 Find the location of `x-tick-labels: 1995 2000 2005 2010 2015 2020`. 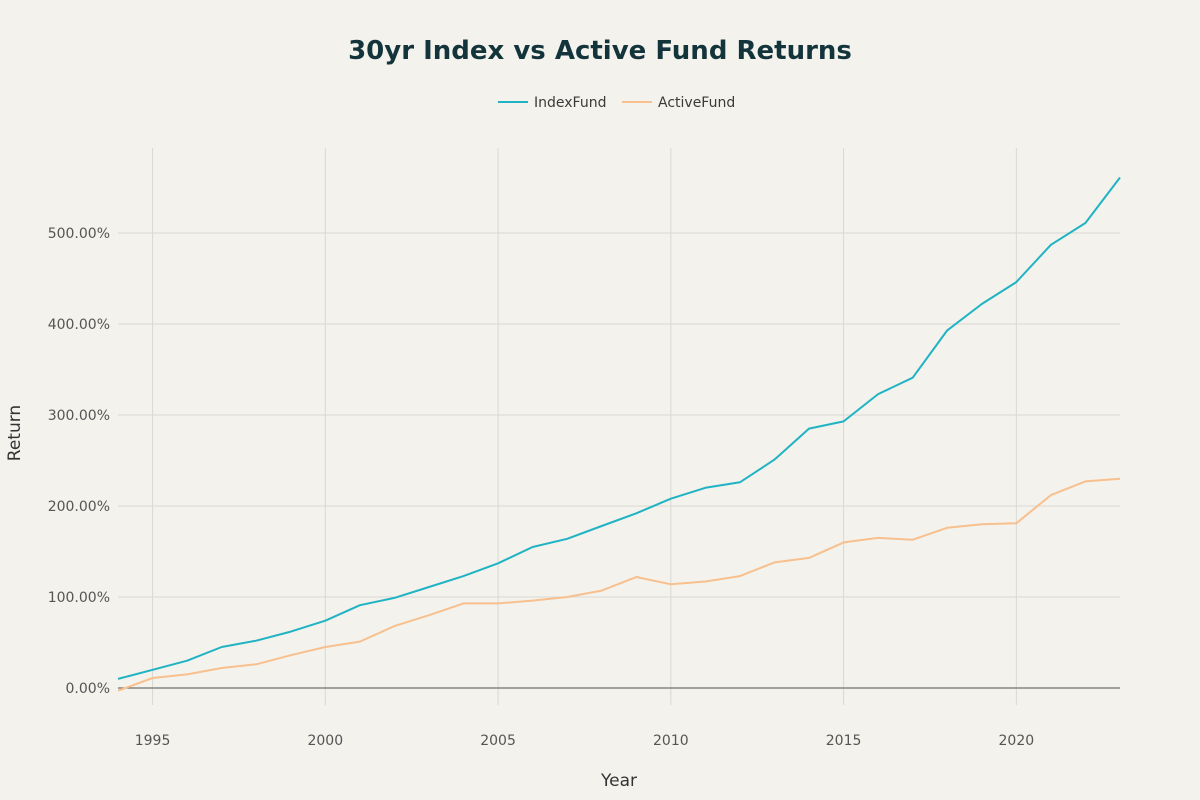

x-tick-labels: 1995 2000 2005 2010 2015 2020 is located at coordinates (584, 741).